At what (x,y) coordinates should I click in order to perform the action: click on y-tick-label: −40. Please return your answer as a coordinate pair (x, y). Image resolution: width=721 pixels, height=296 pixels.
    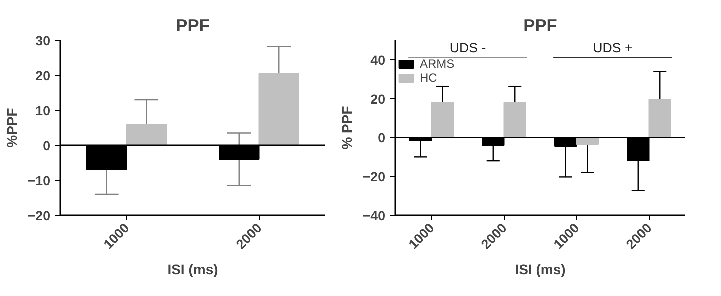
    Looking at the image, I should click on (374, 216).